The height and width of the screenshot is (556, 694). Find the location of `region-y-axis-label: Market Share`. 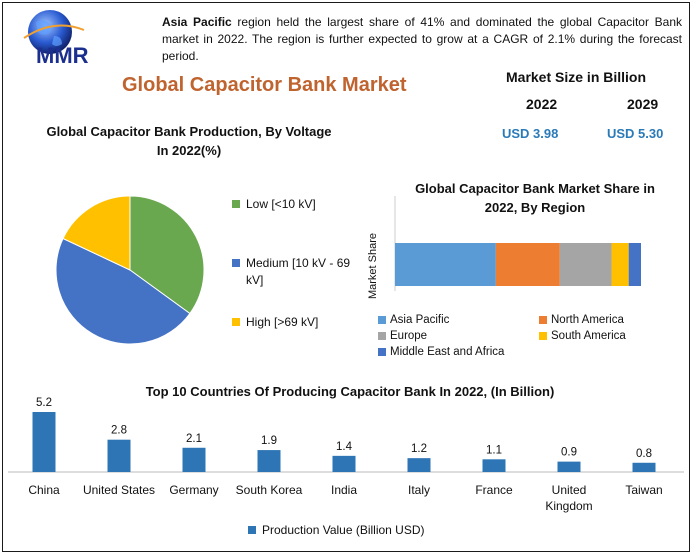

region-y-axis-label: Market Share is located at coordinates (373, 266).